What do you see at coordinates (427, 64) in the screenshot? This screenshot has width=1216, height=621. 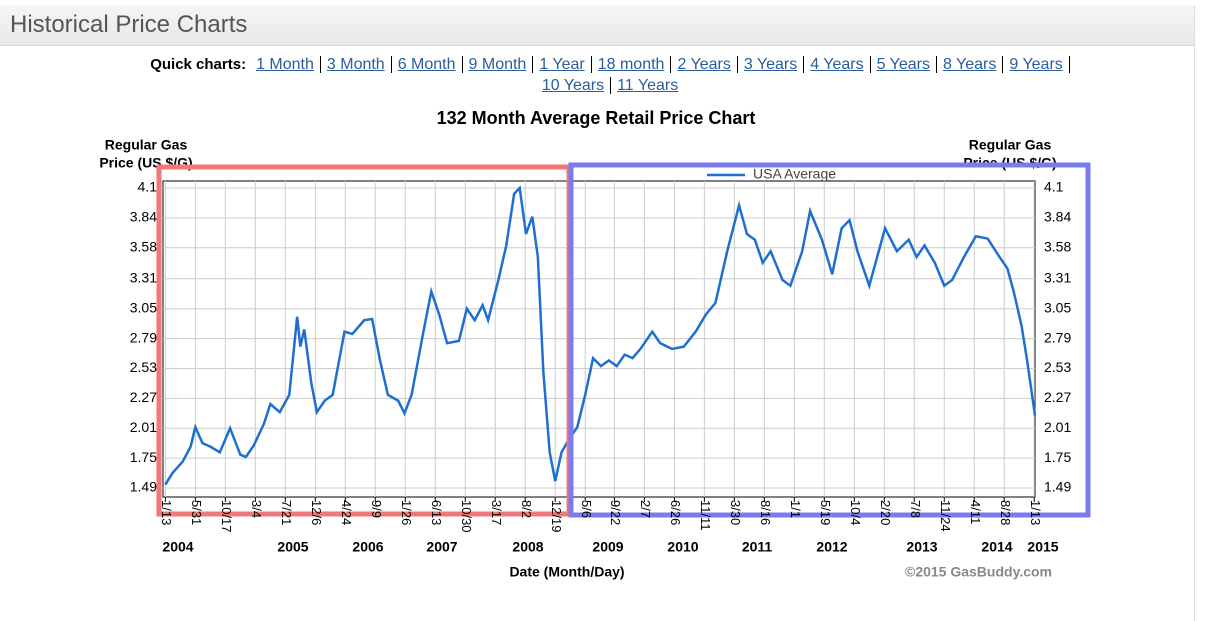 I see `quick-chart-link: 6 Month` at bounding box center [427, 64].